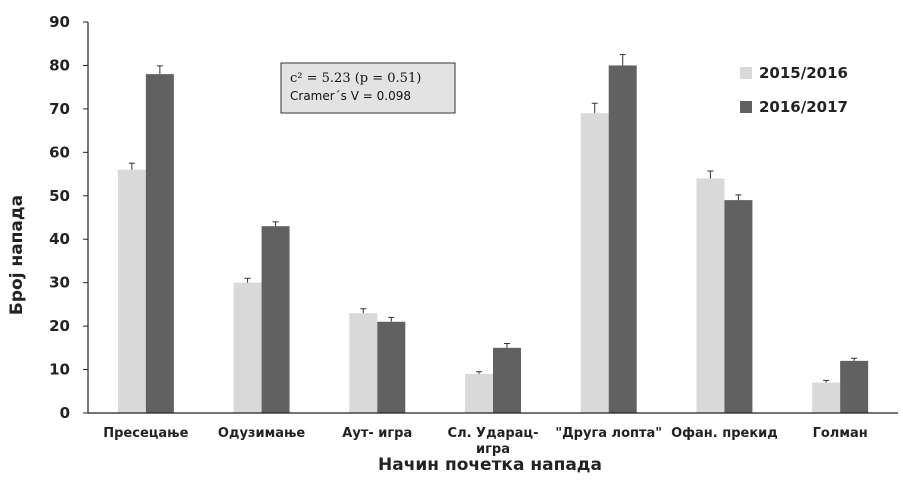 This screenshot has height=481, width=903. Describe the element at coordinates (65, 413) in the screenshot. I see `y-tick-label: 0` at that location.